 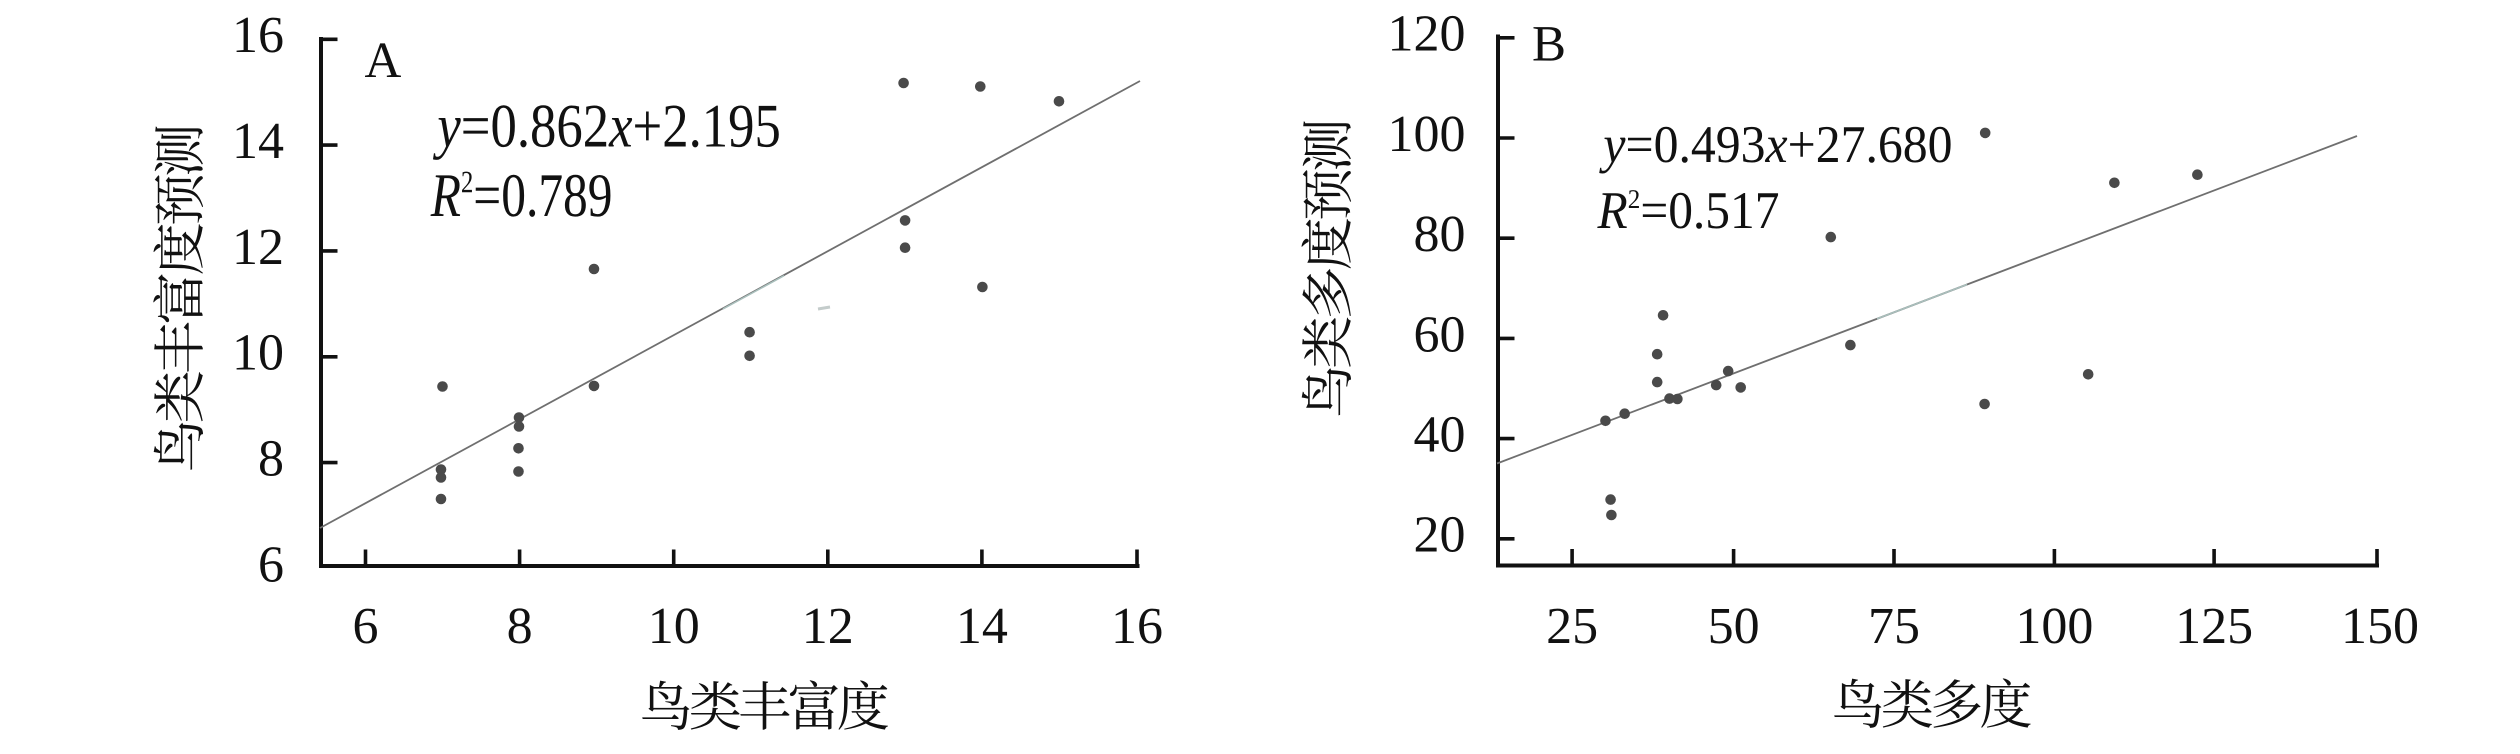 What do you see at coordinates (1776, 145) in the screenshot?
I see `svg-text: y=0.493x+27.680` at bounding box center [1776, 145].